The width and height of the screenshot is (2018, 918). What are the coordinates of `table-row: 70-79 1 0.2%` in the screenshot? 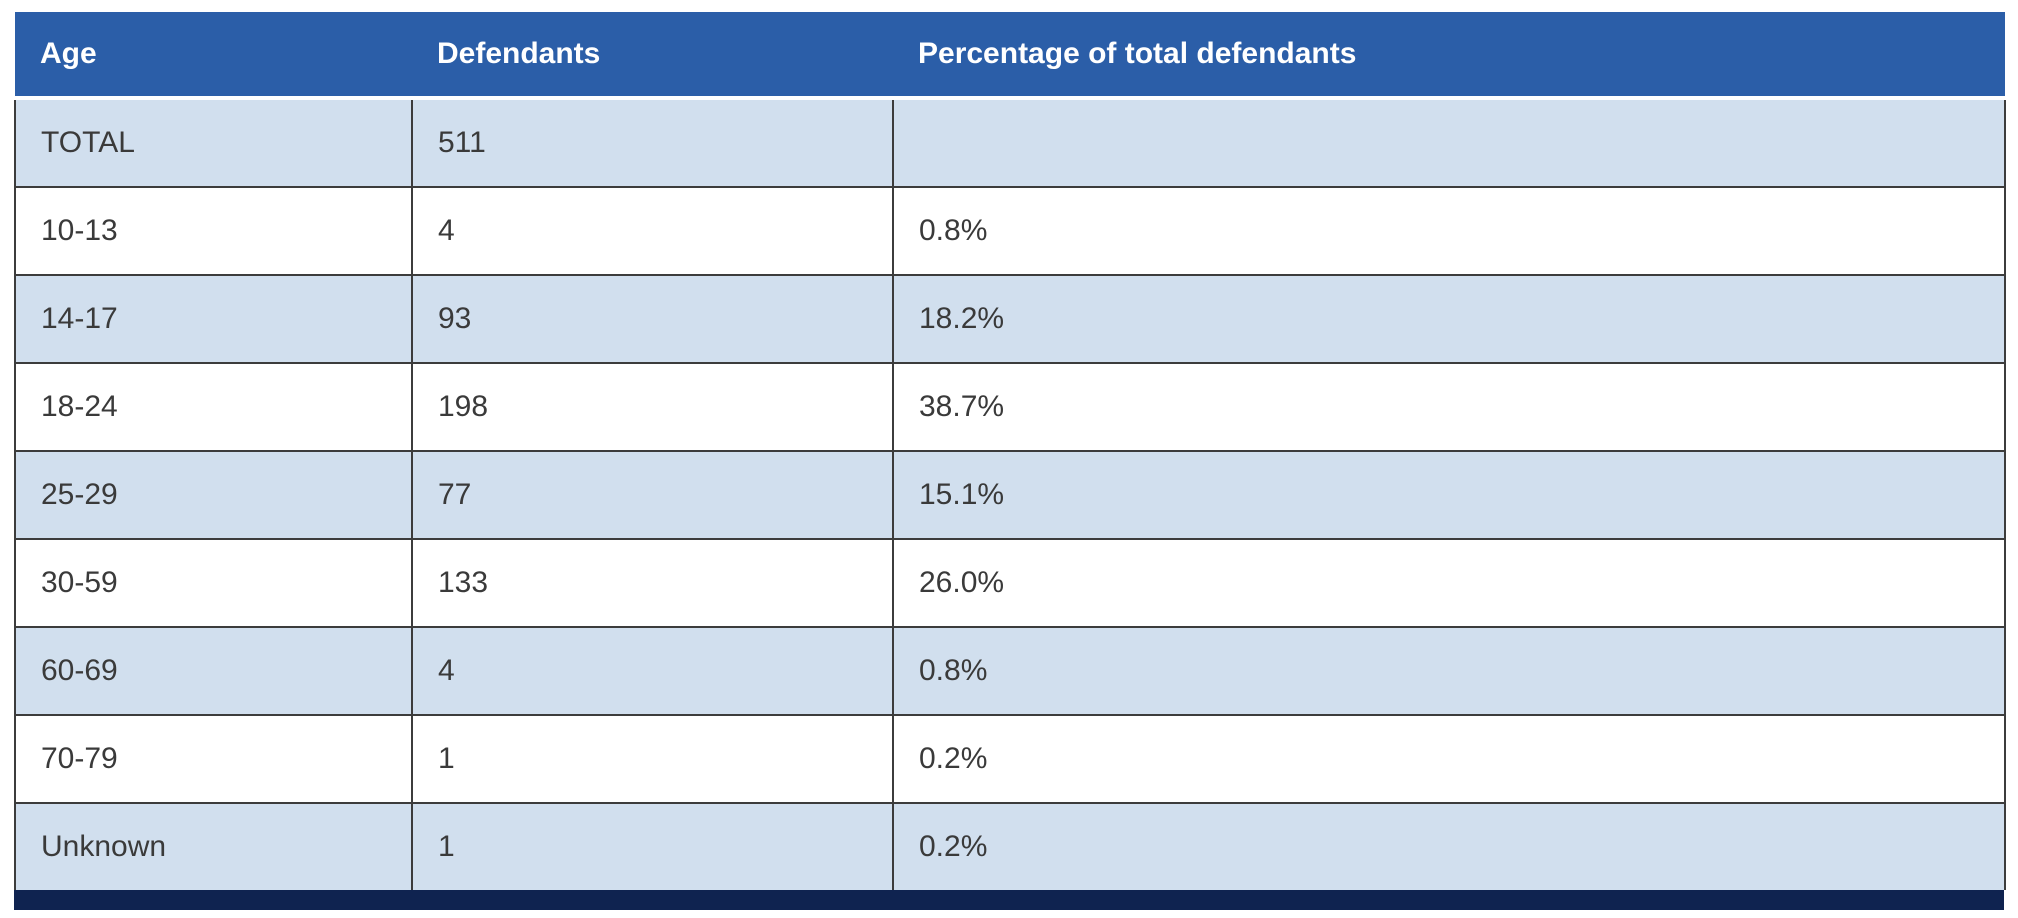 It's located at (1010, 759).